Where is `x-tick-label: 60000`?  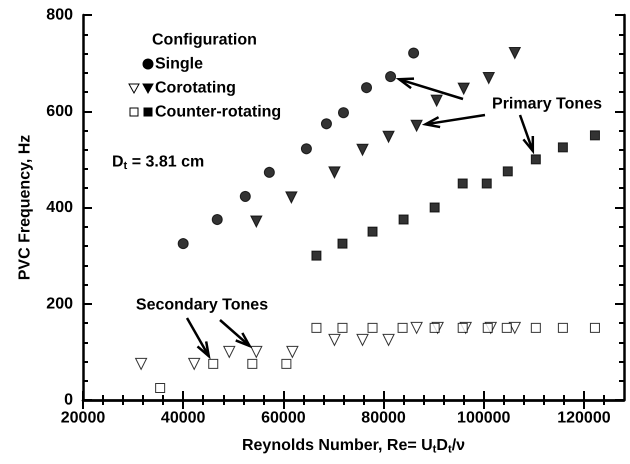
x-tick-label: 60000 is located at coordinates (283, 418).